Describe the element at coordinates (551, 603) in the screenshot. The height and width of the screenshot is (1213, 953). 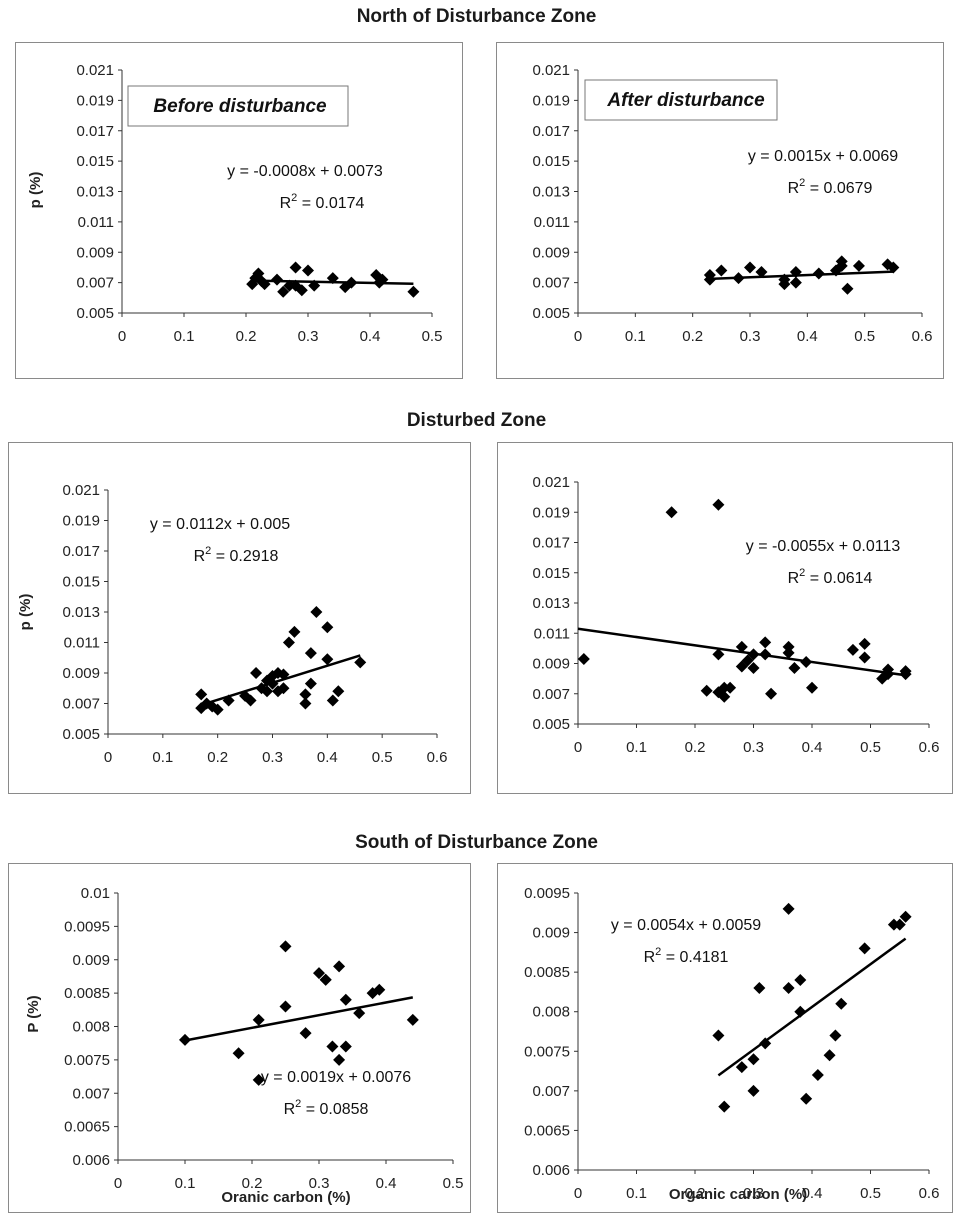
I see `y-tick-label: 0.013` at that location.